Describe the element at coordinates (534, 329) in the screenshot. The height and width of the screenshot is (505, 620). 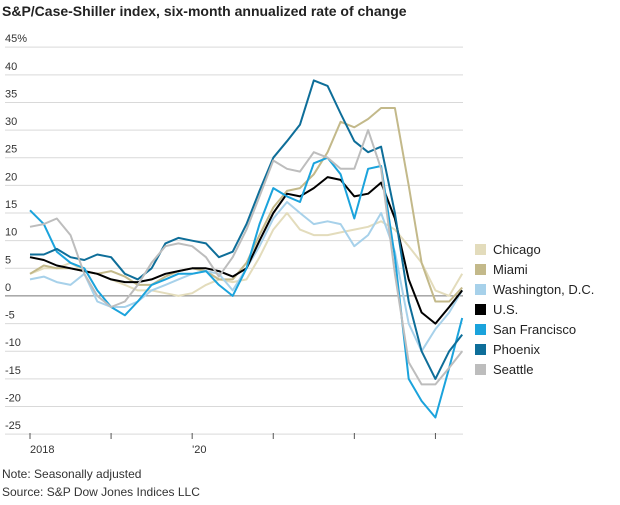
I see `legend-label: San Francisco` at that location.